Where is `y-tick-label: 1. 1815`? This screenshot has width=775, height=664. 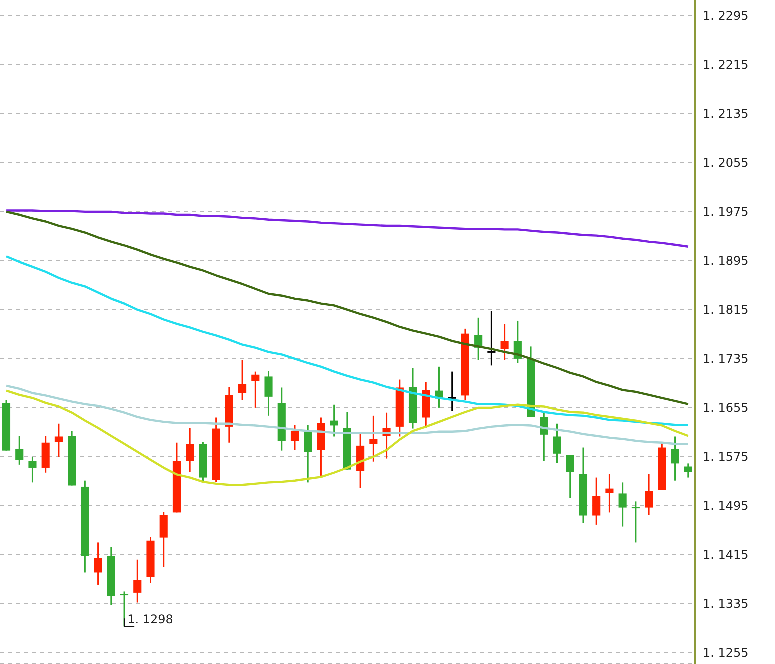
y-tick-label: 1. 1815 is located at coordinates (726, 310).